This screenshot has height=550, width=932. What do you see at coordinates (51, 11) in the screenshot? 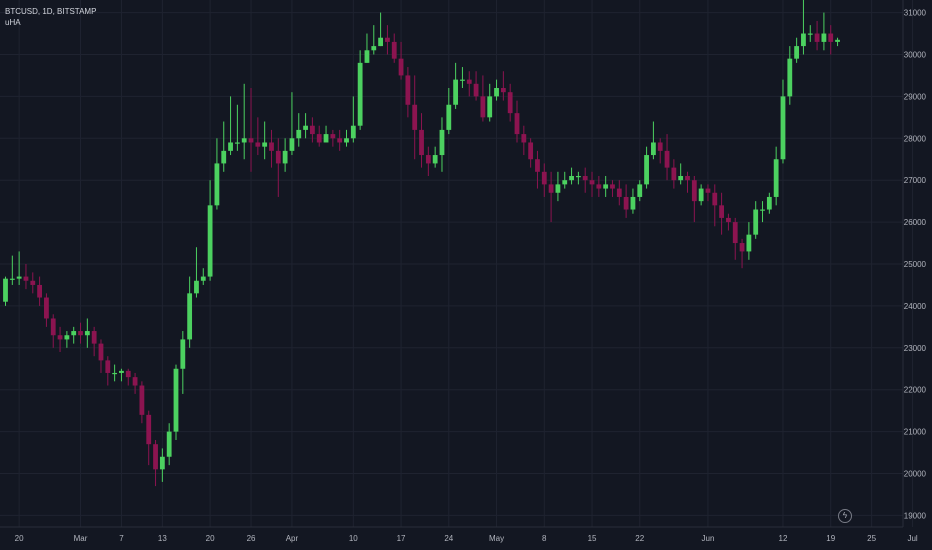
I see `symbol-title: BTCUSD, 1D, BITSTAMP` at bounding box center [51, 11].